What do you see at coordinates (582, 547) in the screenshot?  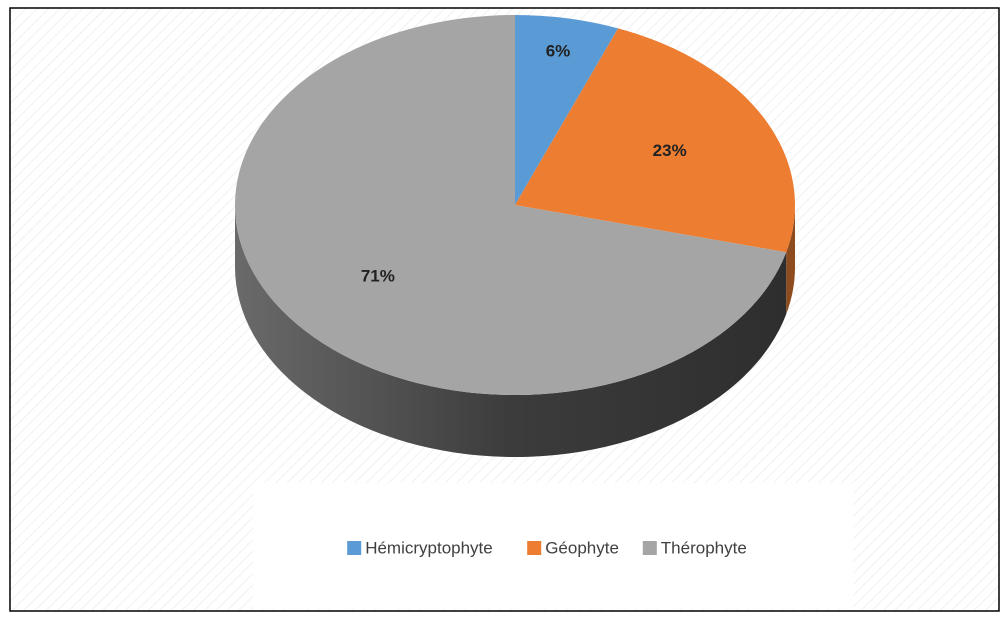 I see `legend-label: Géophyte` at bounding box center [582, 547].